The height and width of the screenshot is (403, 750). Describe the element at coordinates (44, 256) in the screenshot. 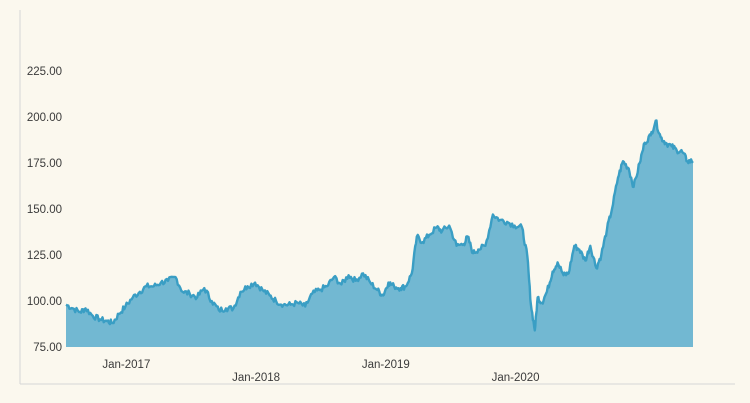

I see `y-tick-label: 125.00` at that location.